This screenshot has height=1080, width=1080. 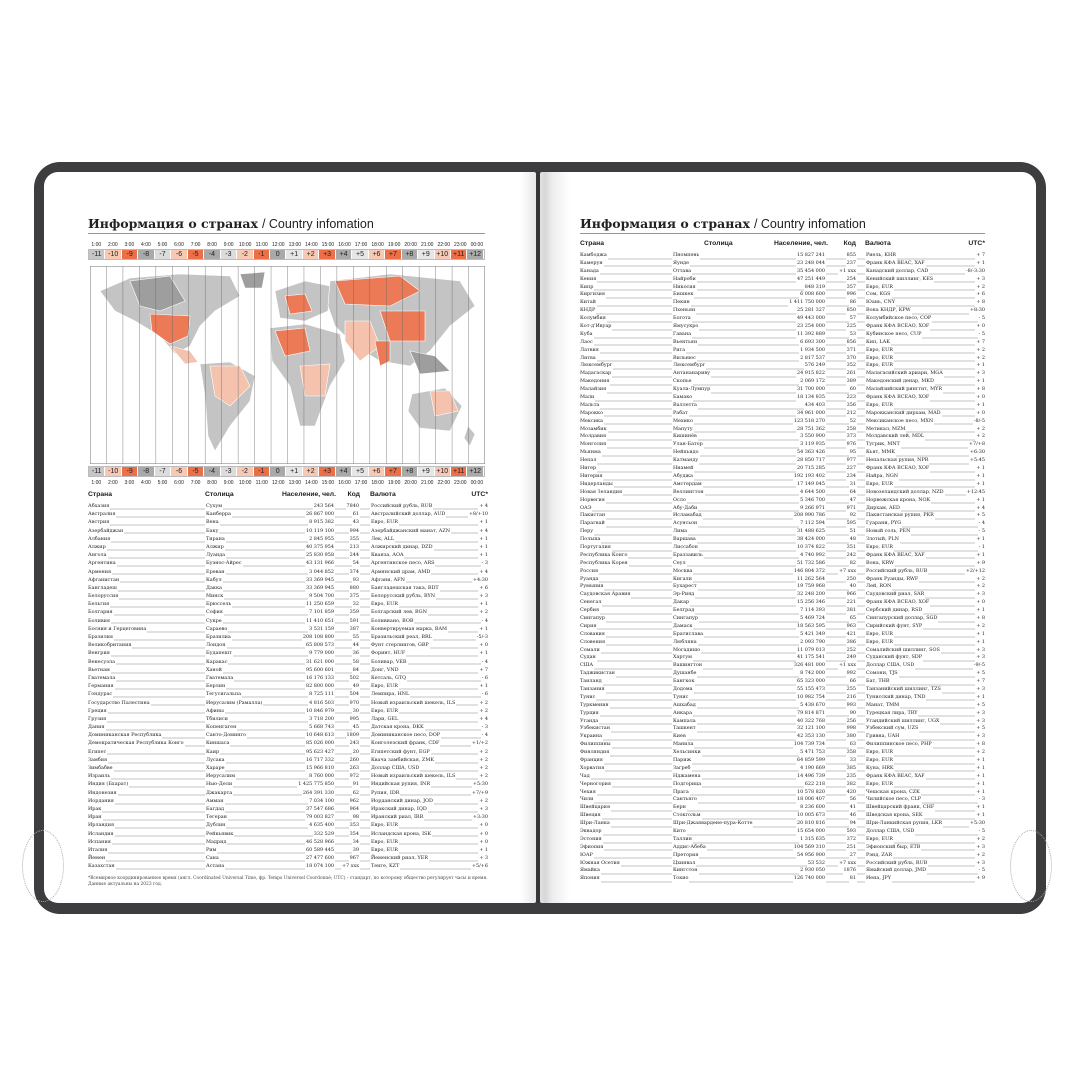 I want to click on utc-offset-cell: +4, so click(x=344, y=254).